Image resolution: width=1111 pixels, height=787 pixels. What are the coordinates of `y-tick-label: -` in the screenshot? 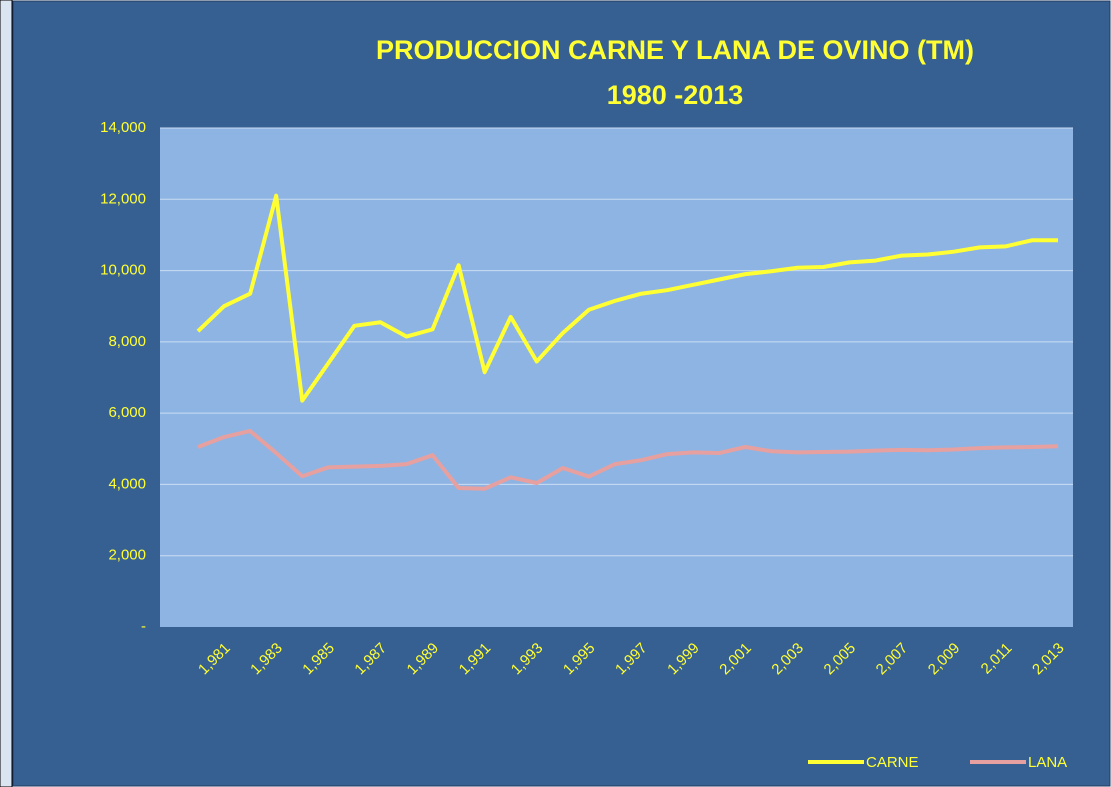 It's located at (143, 626).